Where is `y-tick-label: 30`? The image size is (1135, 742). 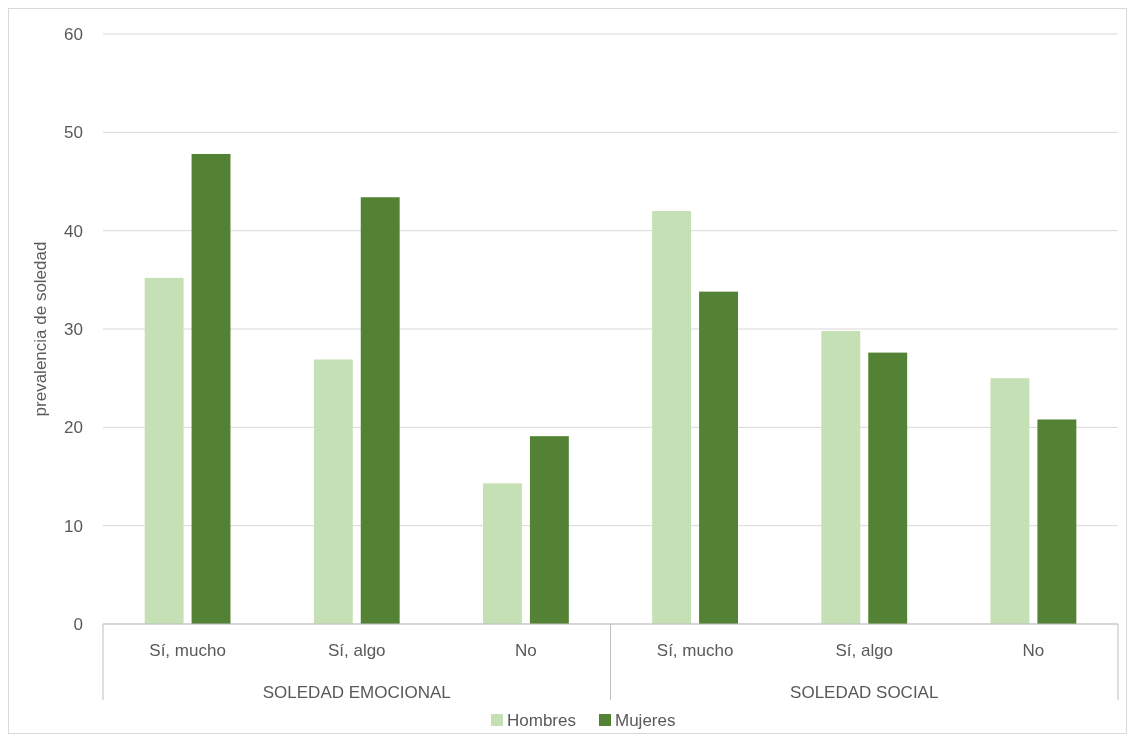
y-tick-label: 30 is located at coordinates (73, 329).